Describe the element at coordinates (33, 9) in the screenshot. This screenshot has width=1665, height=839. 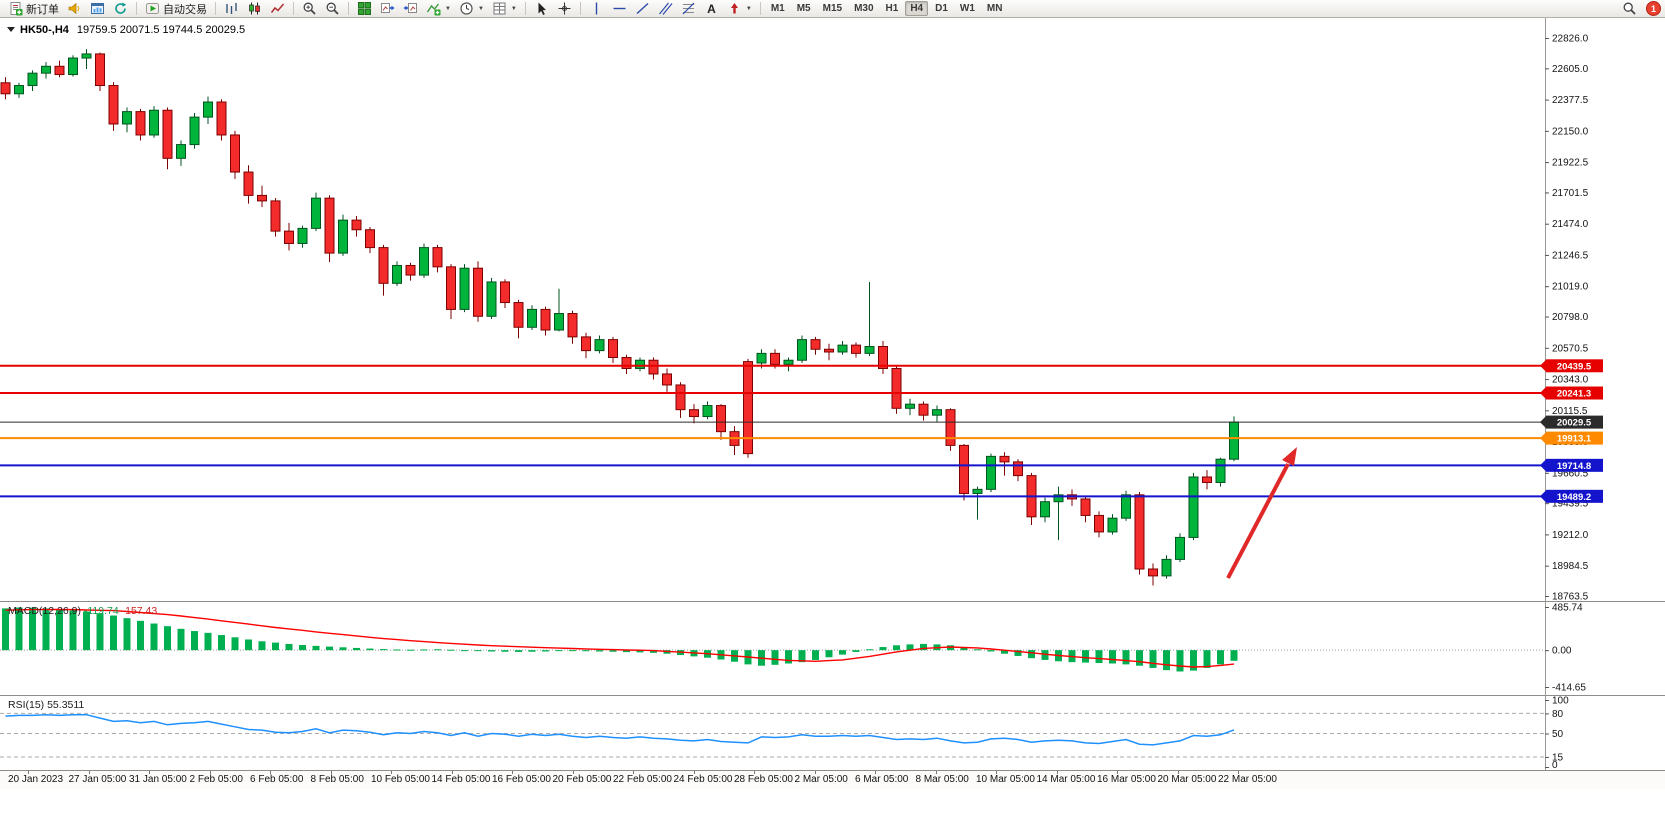
I see `new-order-button: 新订单` at that location.